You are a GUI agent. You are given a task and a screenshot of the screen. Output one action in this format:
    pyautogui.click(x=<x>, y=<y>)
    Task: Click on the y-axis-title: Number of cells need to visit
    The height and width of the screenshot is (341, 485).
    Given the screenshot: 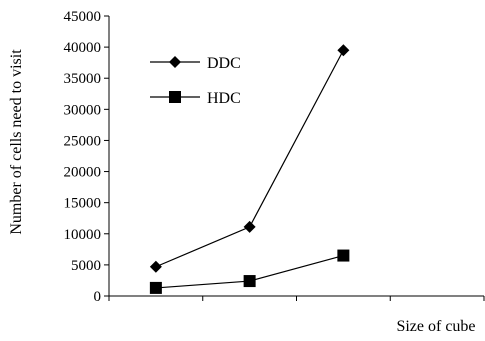 What is the action you would take?
    pyautogui.click(x=16, y=142)
    